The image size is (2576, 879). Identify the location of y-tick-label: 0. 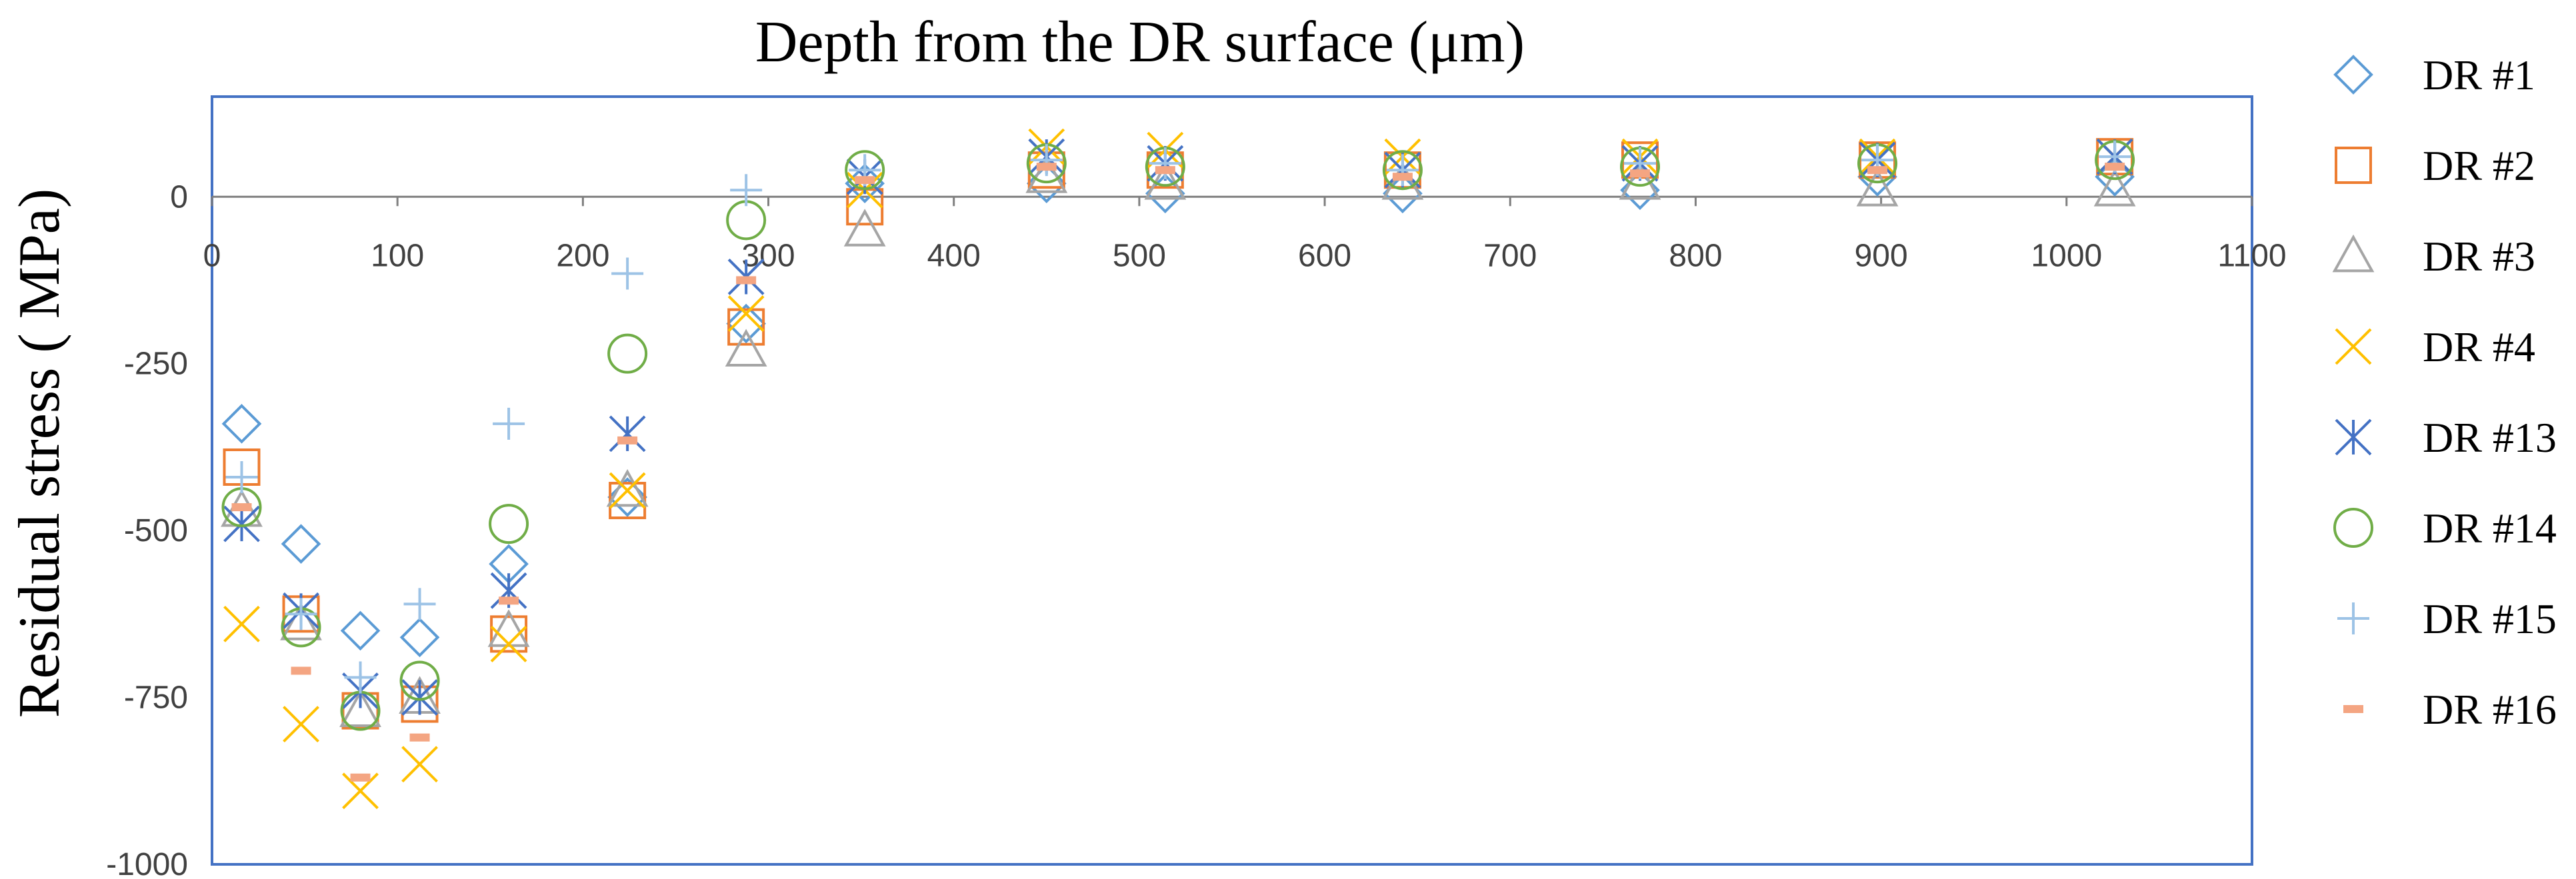
(179, 197).